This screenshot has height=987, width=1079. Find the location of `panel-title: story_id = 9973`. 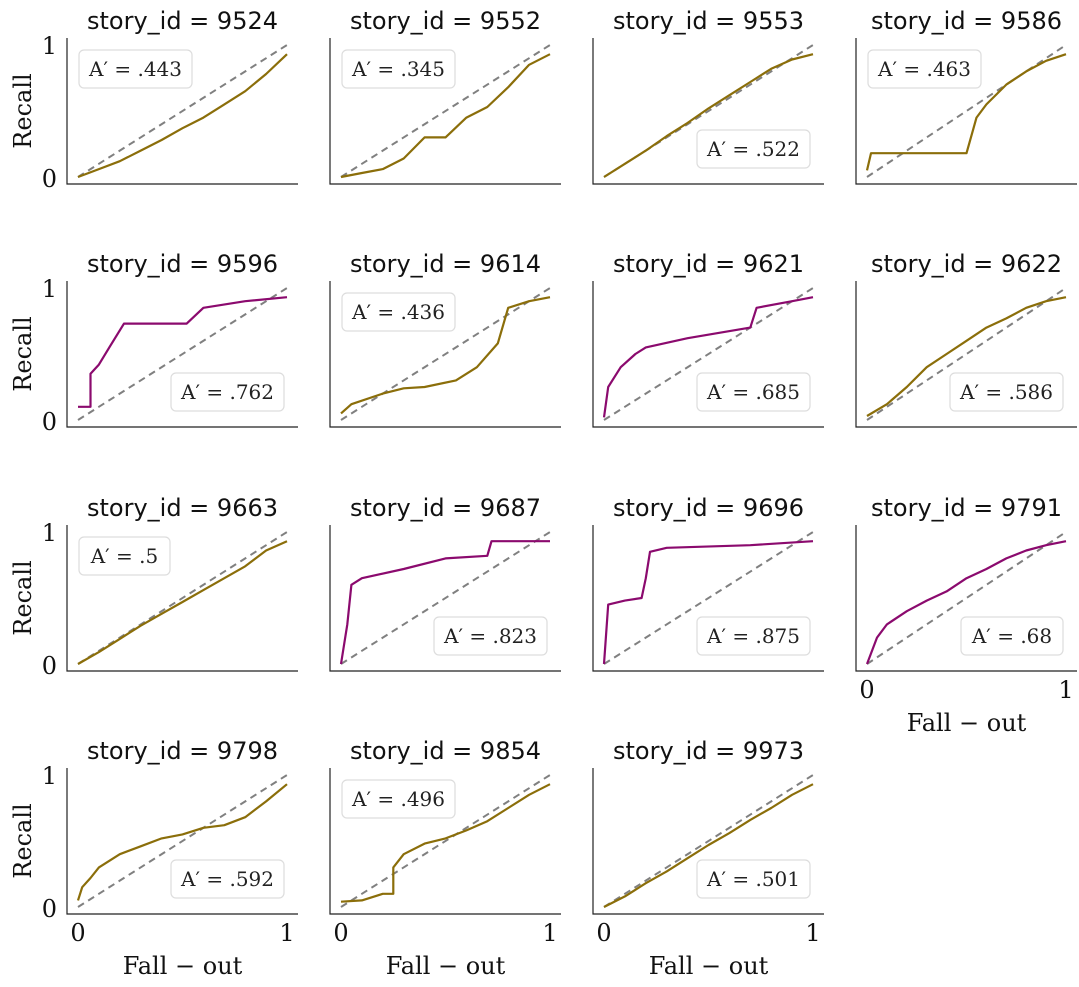

panel-title: story_id = 9973 is located at coordinates (708, 751).